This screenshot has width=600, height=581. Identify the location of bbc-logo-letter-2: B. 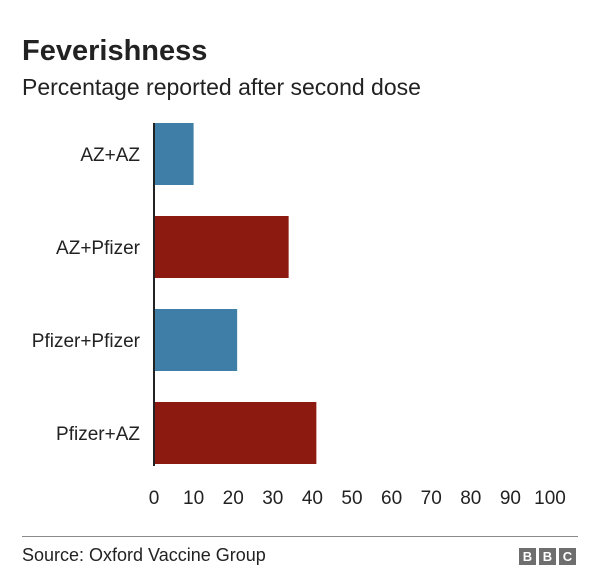
(547, 556).